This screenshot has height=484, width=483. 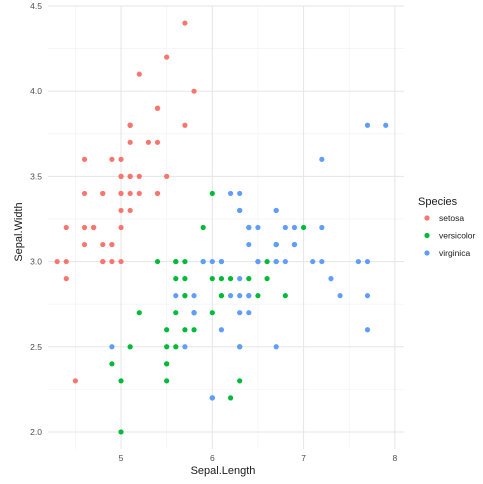 What do you see at coordinates (36, 219) in the screenshot?
I see `y-tick-labels: 2.0 2.5 3.0 3.5 4.0 4.5` at bounding box center [36, 219].